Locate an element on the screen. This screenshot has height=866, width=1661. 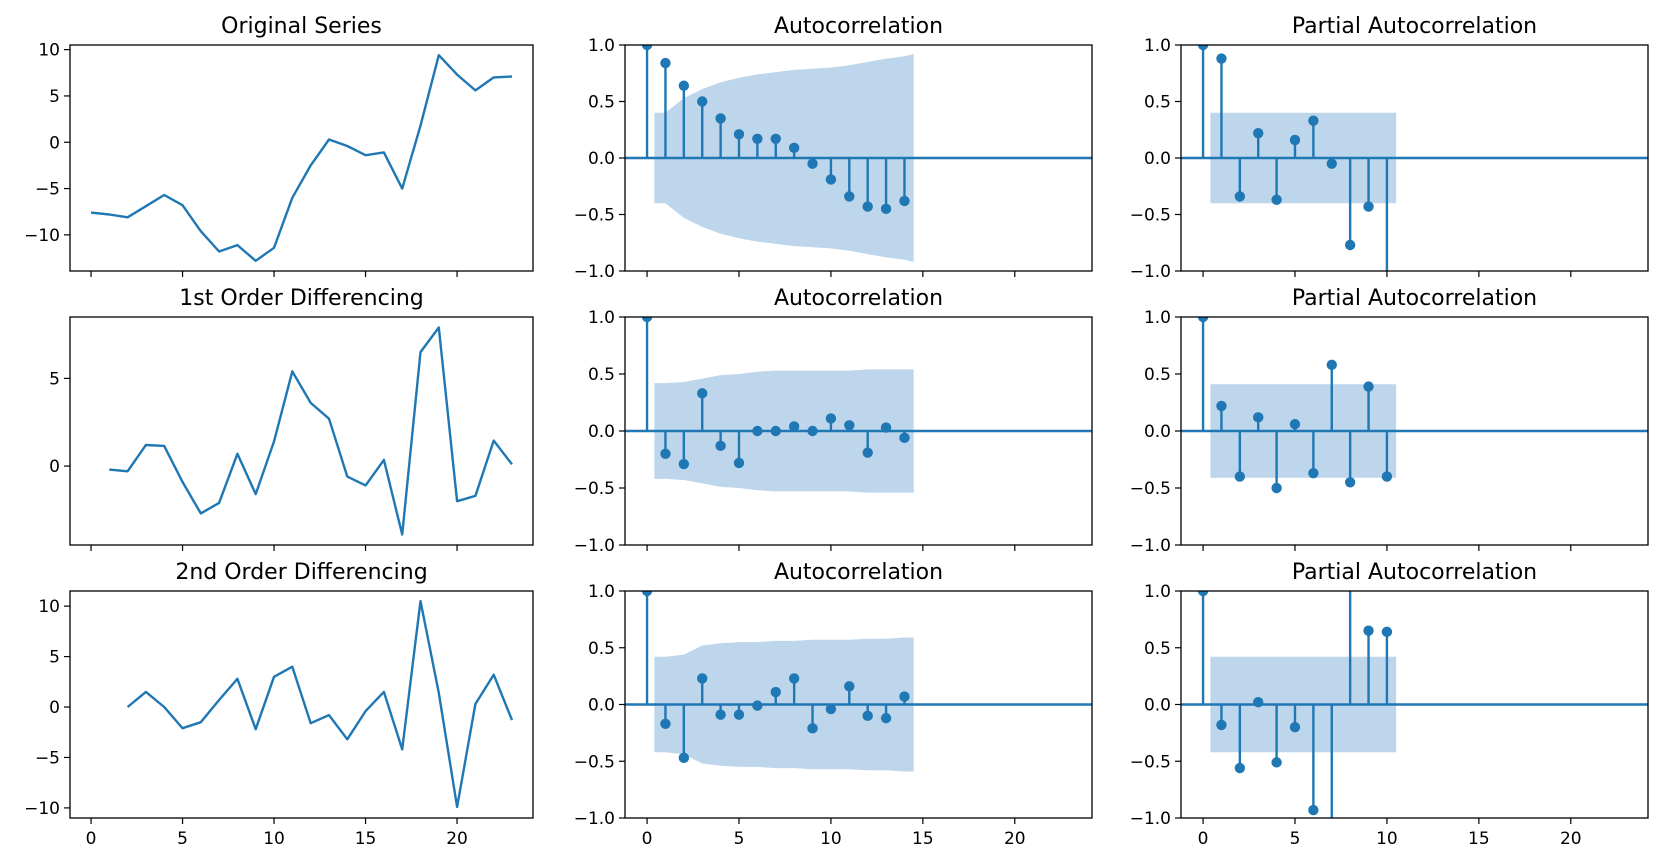
y-tick-label: 10 is located at coordinates (49, 51).